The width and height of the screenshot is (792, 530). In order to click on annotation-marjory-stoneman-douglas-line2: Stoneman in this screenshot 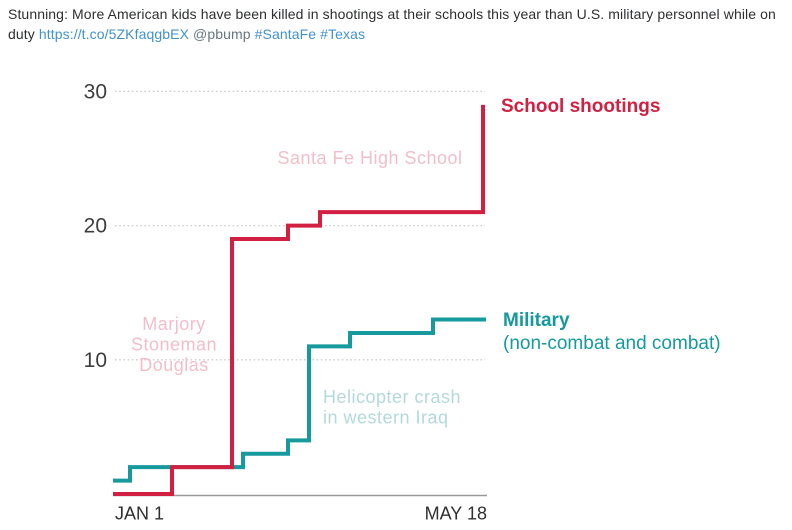, I will do `click(174, 345)`.